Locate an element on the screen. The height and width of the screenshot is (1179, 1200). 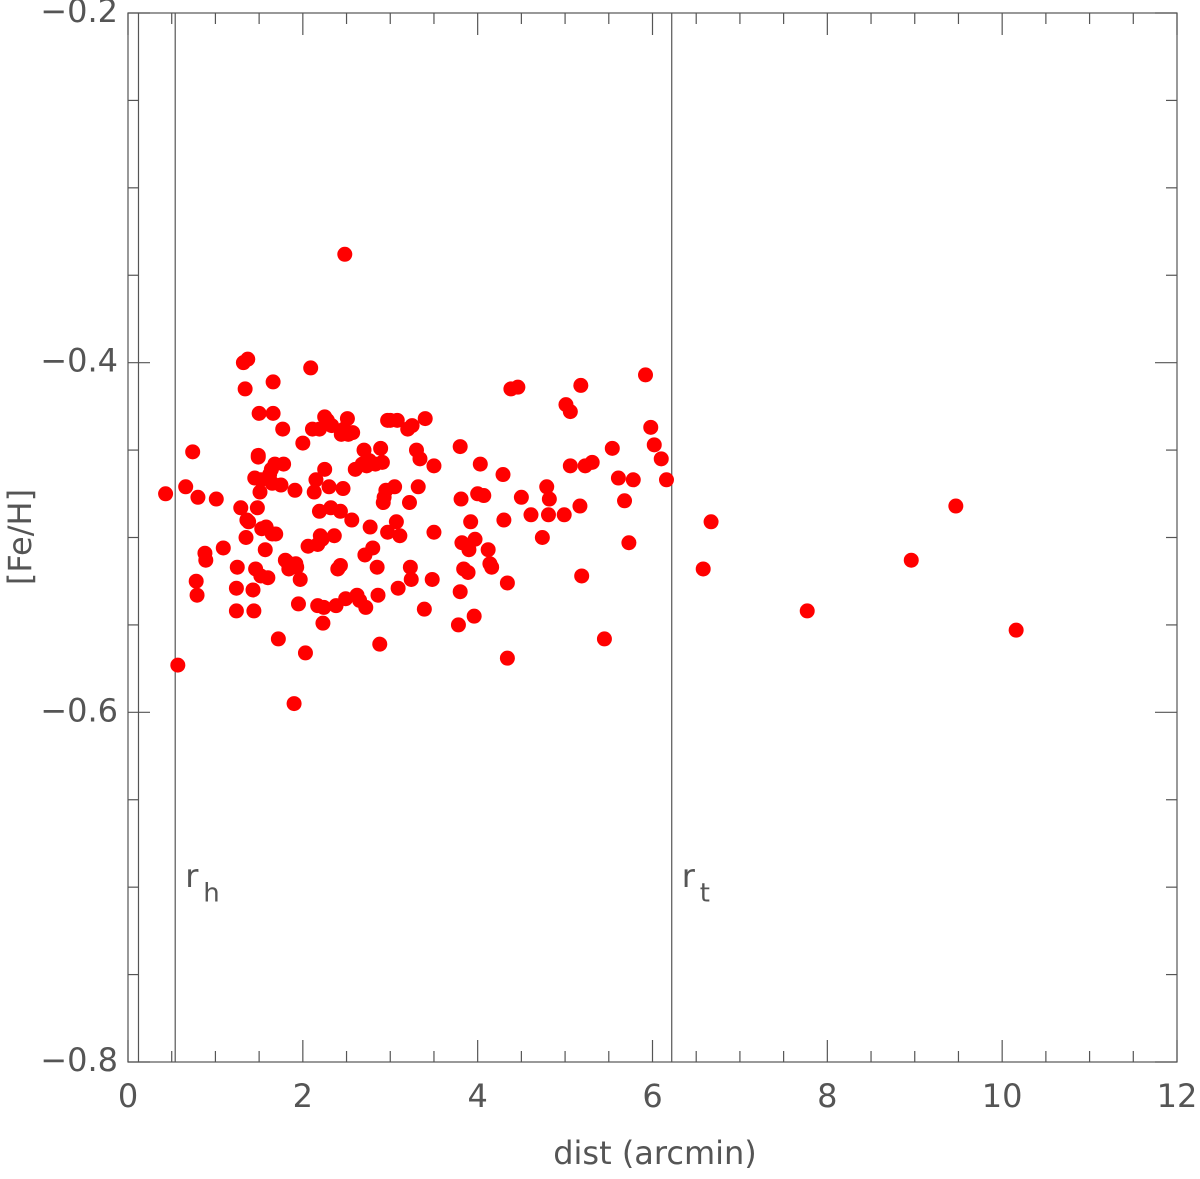
y-tick-label: −0.6 is located at coordinates (79, 710).